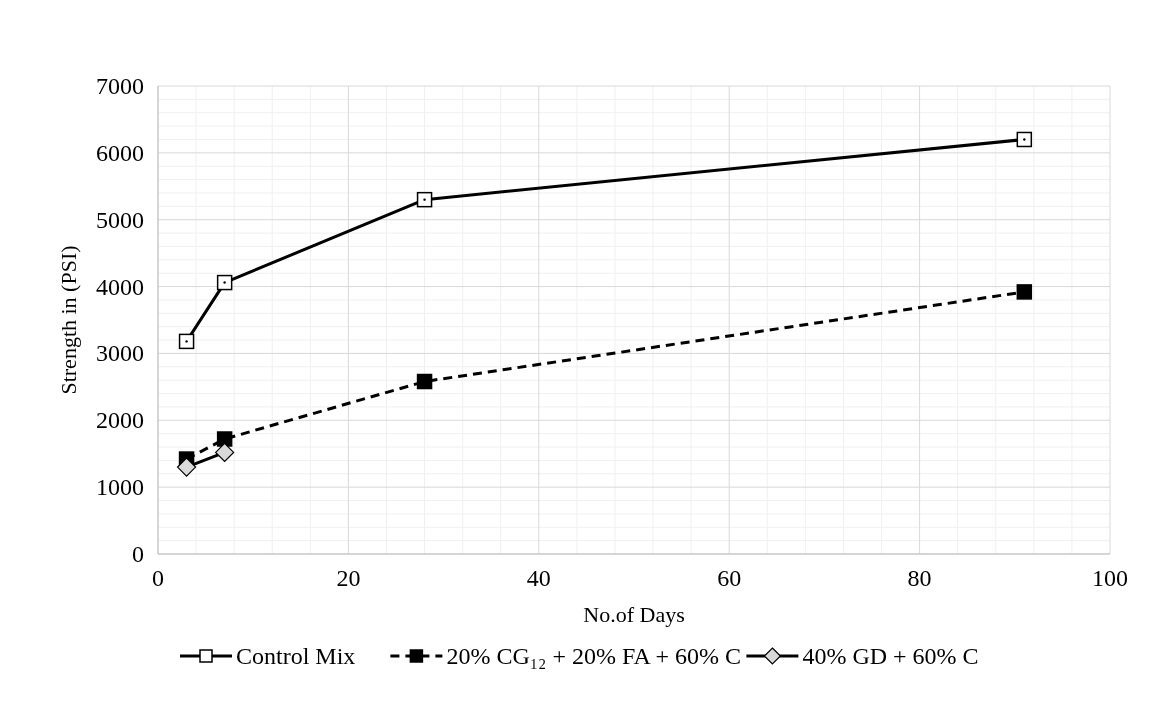 This screenshot has width=1156, height=702. Describe the element at coordinates (68, 320) in the screenshot. I see `y-axis-title: Strength in (PSI)` at that location.